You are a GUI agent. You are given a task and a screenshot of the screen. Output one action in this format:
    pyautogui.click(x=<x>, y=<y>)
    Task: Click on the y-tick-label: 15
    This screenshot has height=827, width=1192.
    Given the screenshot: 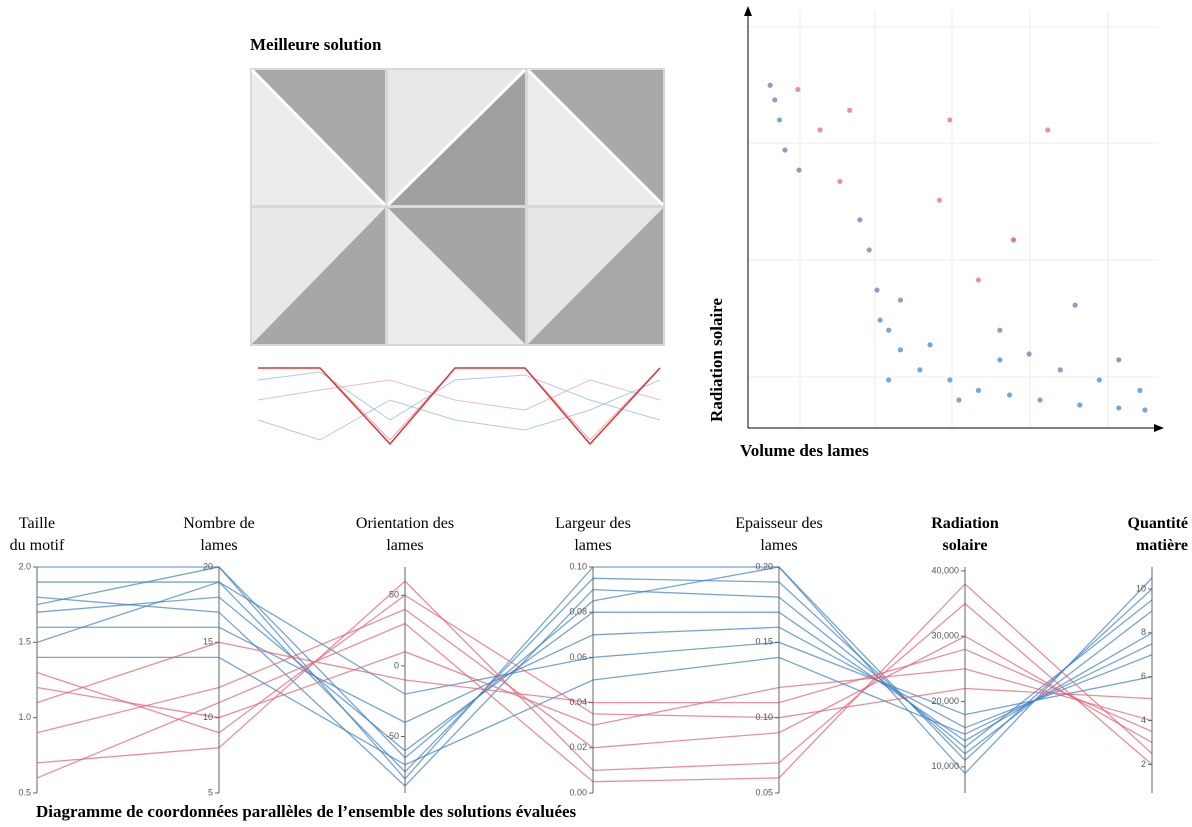 What is the action you would take?
    pyautogui.click(x=208, y=642)
    